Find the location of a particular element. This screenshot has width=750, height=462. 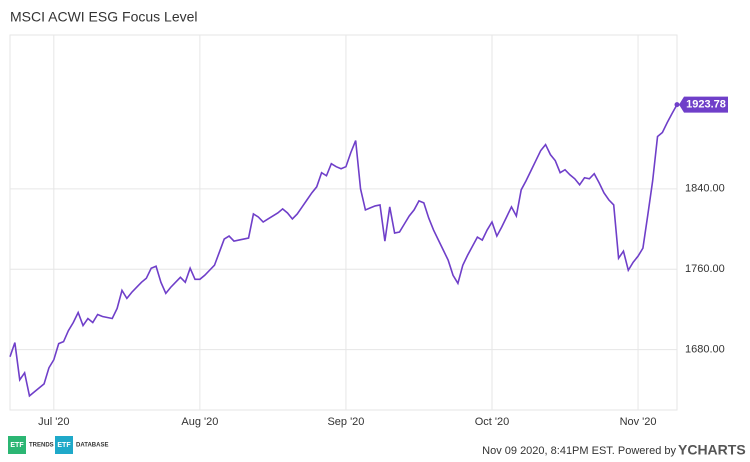

x-tick-label: Aug '20 is located at coordinates (199, 422).